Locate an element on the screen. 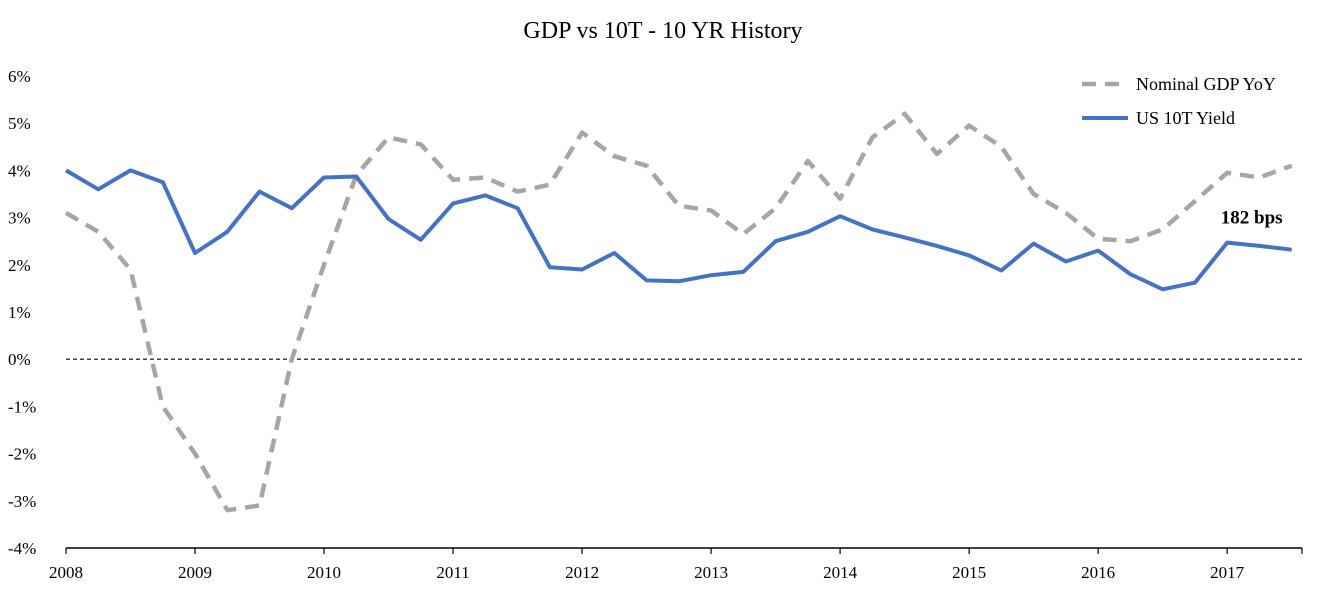  x-tick-label: 2015 is located at coordinates (969, 572).